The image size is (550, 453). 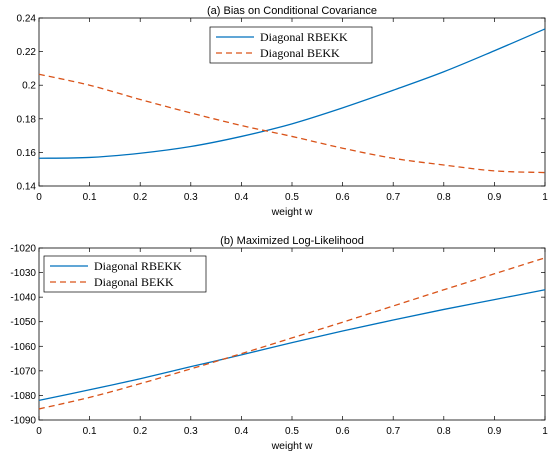 What do you see at coordinates (23, 273) in the screenshot?
I see `y-tick-label: -1030` at bounding box center [23, 273].